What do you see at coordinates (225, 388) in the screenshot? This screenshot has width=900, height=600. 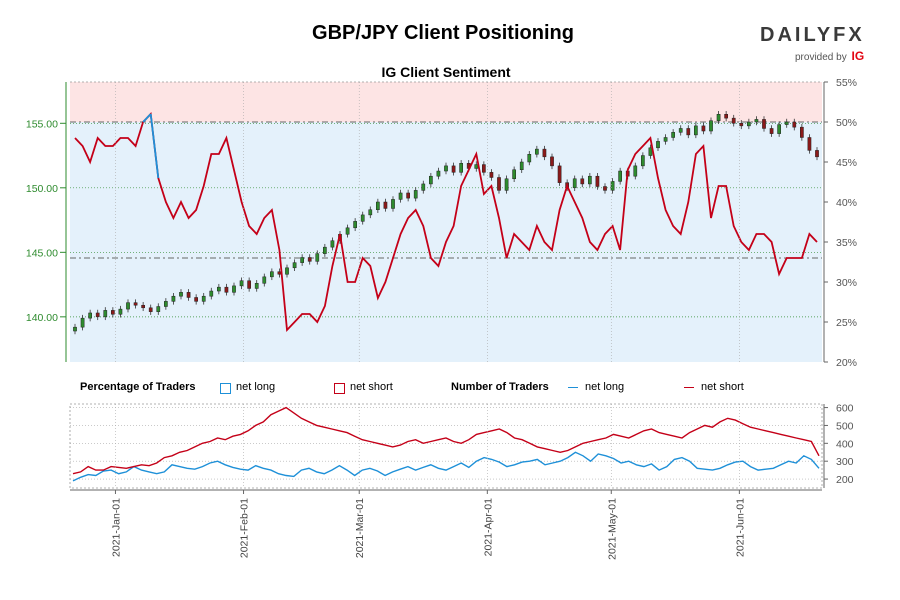 I see `legend-pct-long-swatch` at bounding box center [225, 388].